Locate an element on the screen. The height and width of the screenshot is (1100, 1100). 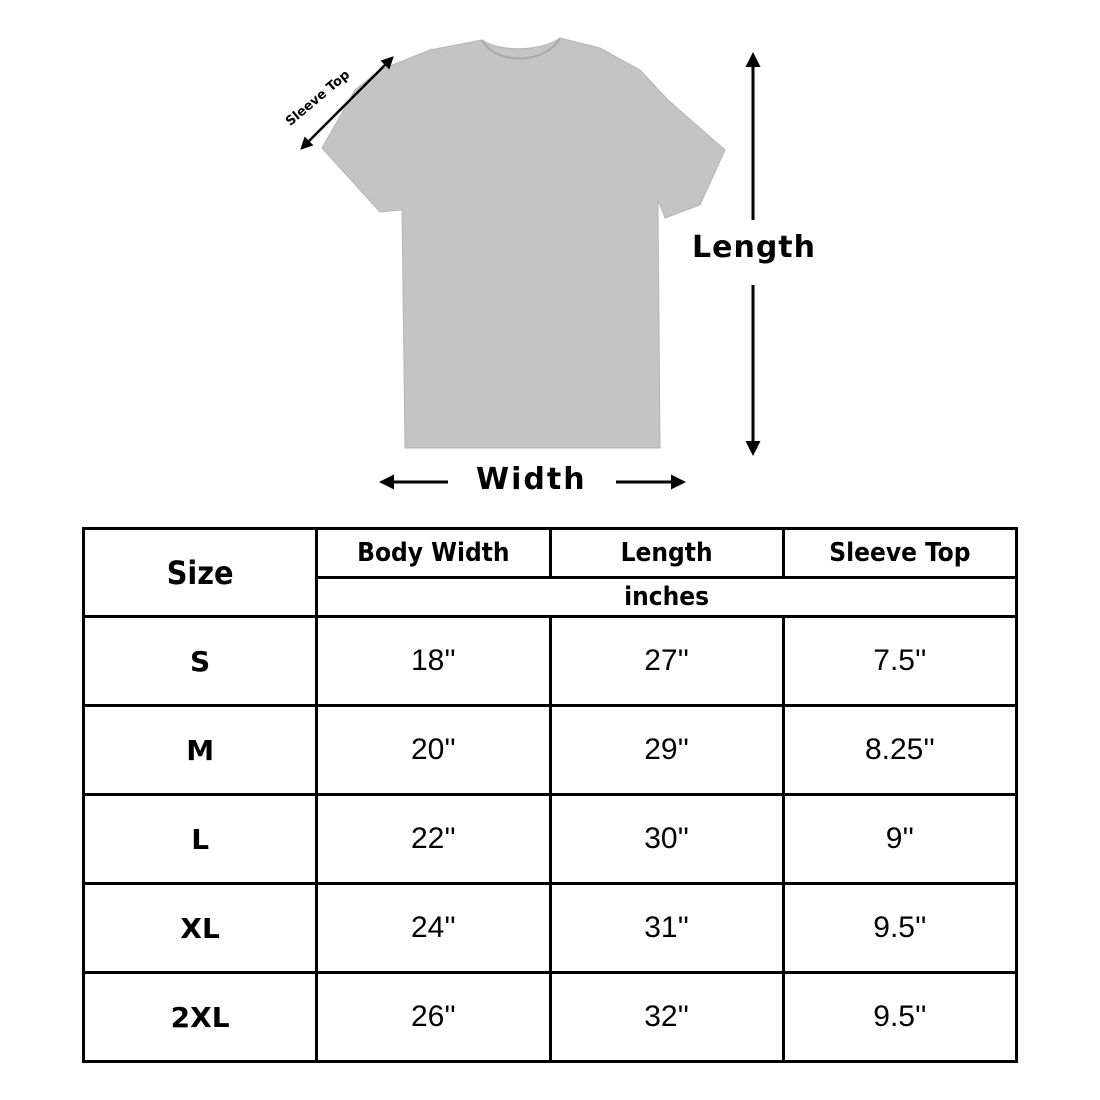
table-row: S 18'' 27'' 7.5'' is located at coordinates (550, 661).